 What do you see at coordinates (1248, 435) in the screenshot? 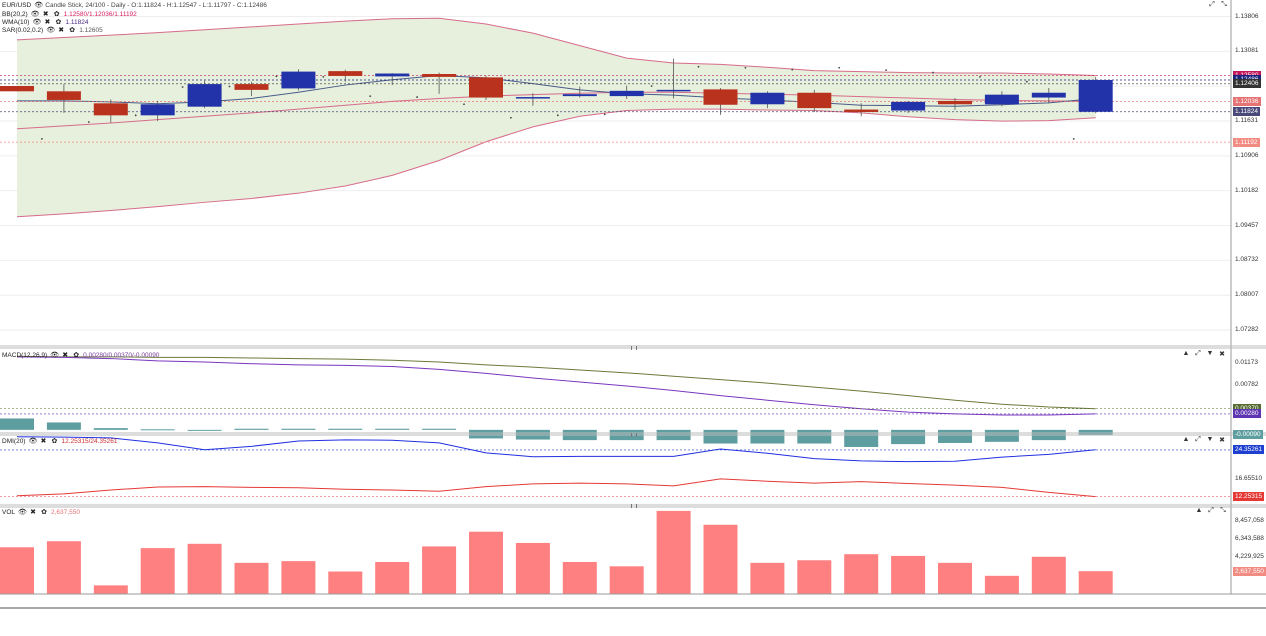
I see `macd-badge: -0.00090` at bounding box center [1248, 435].